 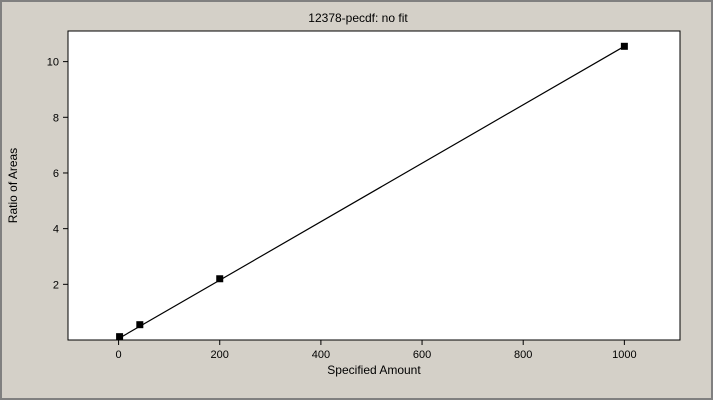 What do you see at coordinates (56, 118) in the screenshot?
I see `y-tick-label: 8` at bounding box center [56, 118].